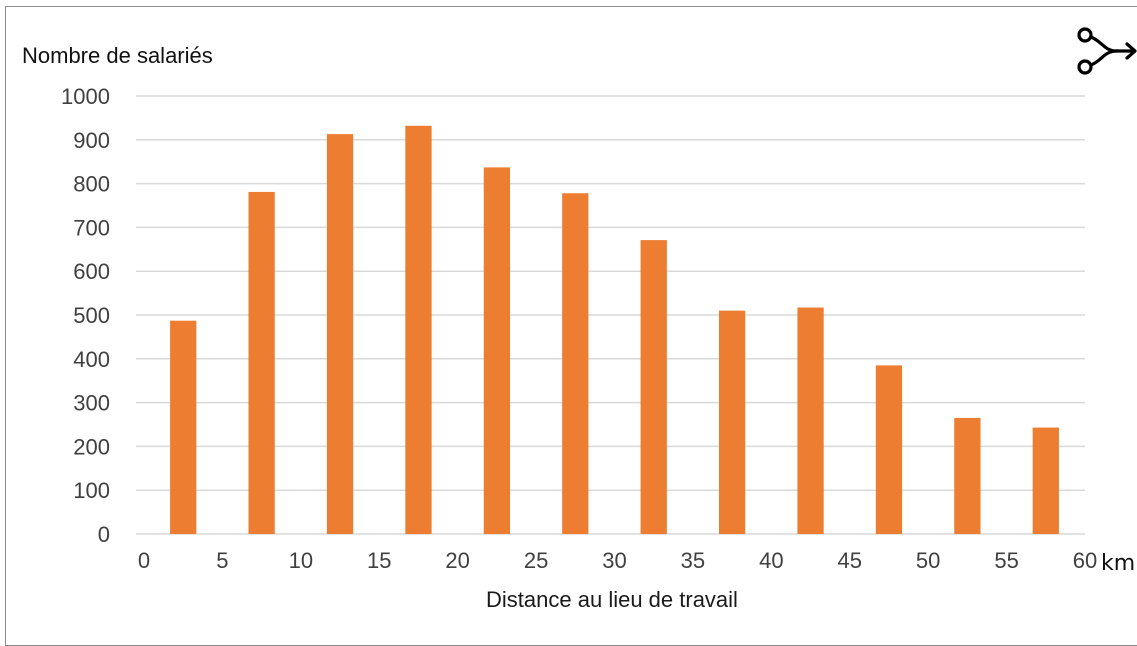 The image size is (1137, 646). Describe the element at coordinates (612, 599) in the screenshot. I see `x-axis-title: Distance au lieu de travail` at that location.